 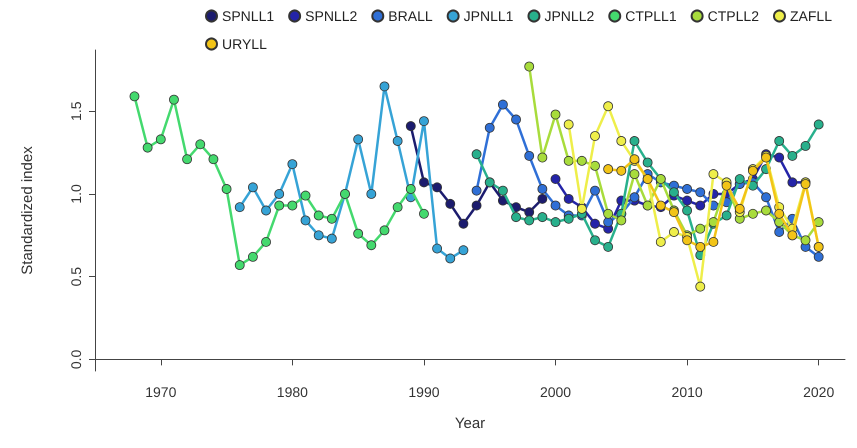 I want to click on x-tick-label: 2010, so click(x=687, y=392).